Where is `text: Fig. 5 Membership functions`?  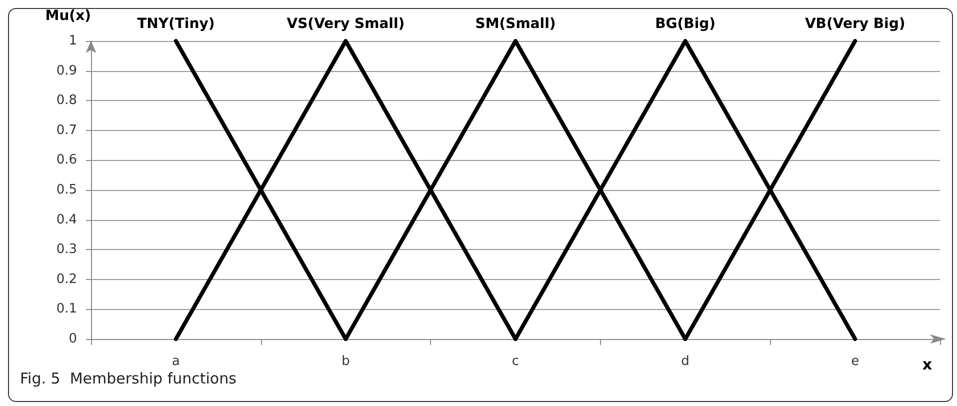
text: Fig. 5 Membership functions is located at coordinates (128, 379).